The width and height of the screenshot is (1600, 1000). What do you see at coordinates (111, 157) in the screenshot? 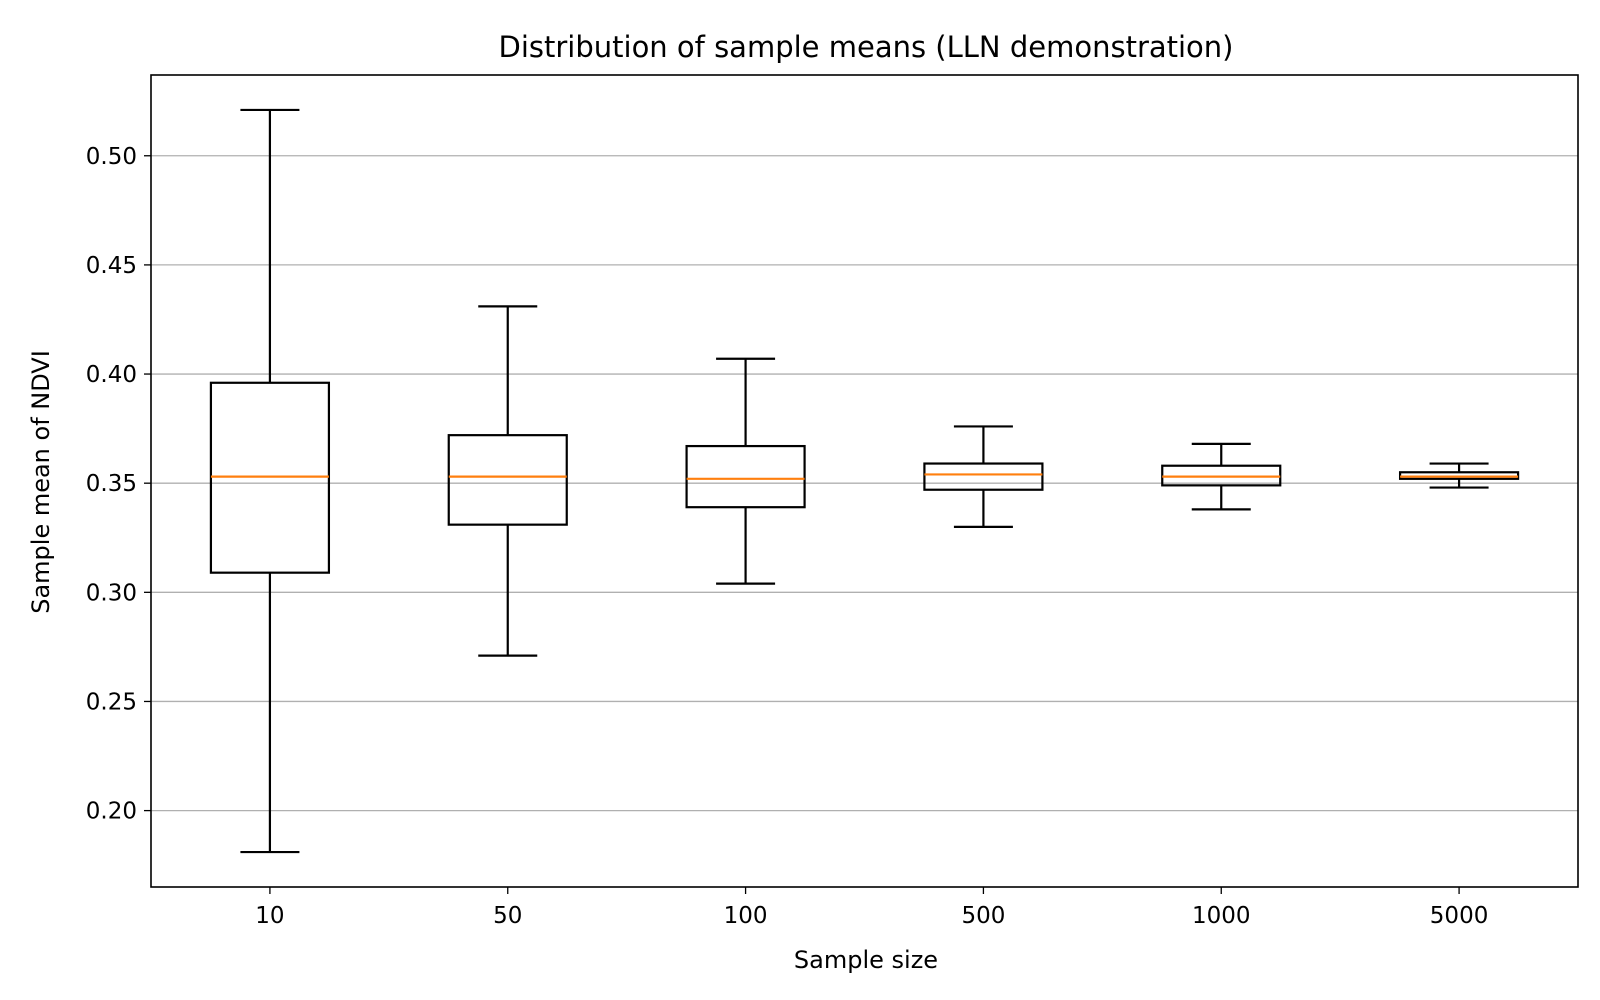
I see `y-tick-label: 0.50` at bounding box center [111, 157].